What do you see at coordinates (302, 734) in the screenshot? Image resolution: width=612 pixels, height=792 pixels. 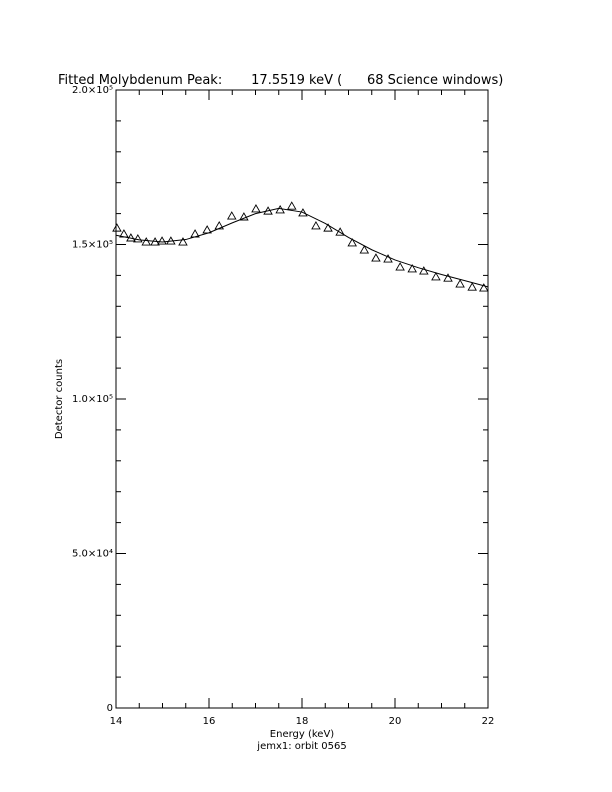 I see `x-axis-label: Energy (keV)` at bounding box center [302, 734].